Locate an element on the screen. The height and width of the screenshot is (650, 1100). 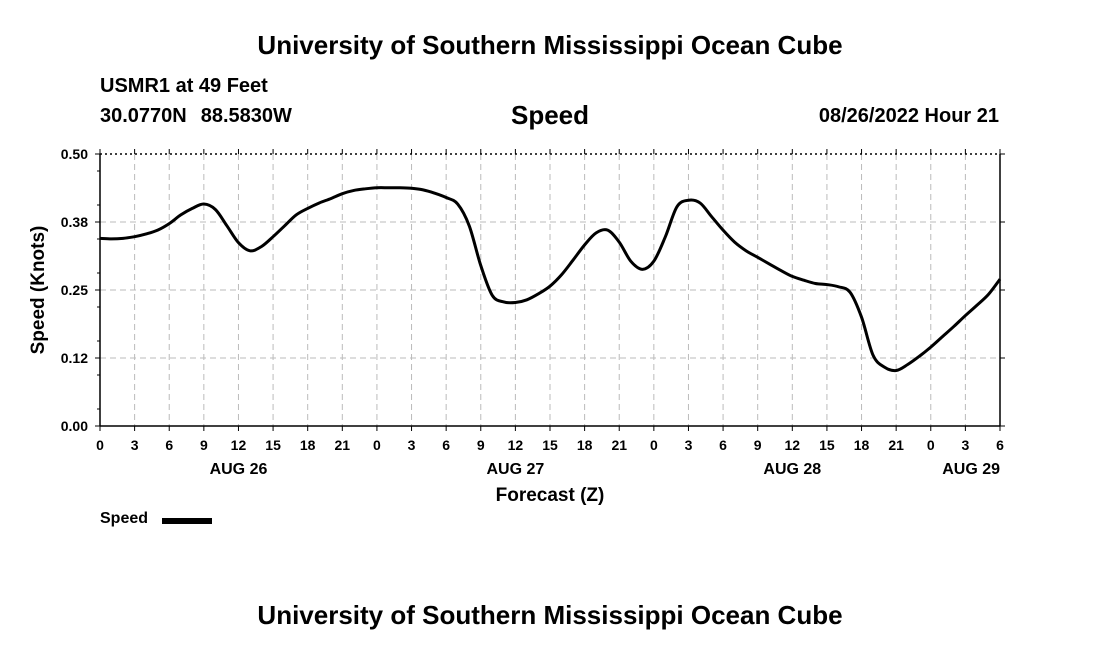
legend-label: Speed is located at coordinates (124, 518).